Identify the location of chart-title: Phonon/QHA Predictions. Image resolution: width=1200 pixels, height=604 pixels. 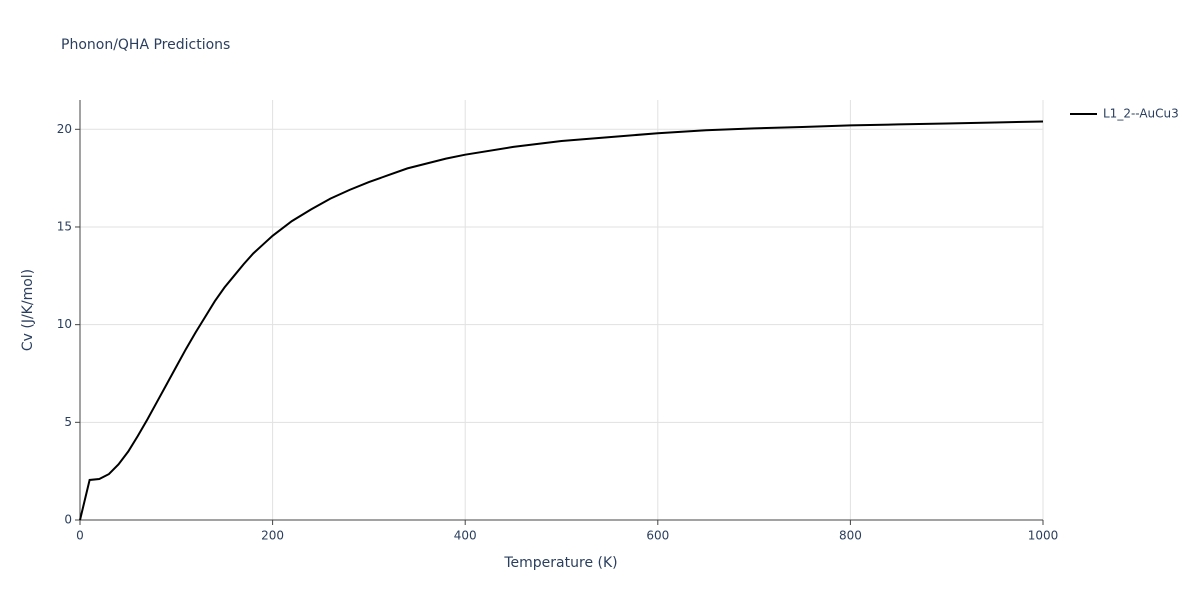
(145, 45).